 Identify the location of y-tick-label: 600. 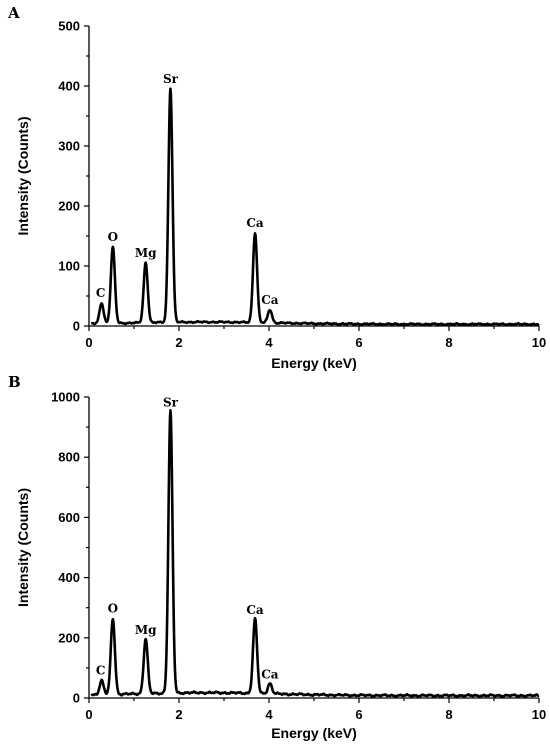
(69, 517).